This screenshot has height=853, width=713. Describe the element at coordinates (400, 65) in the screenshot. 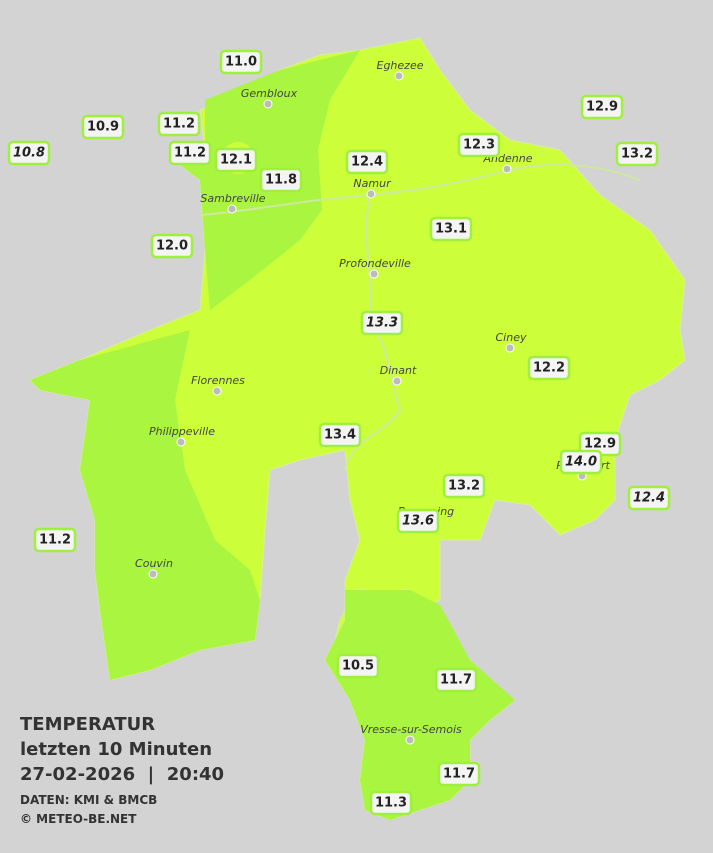

I see `city-label: Eghezee` at that location.